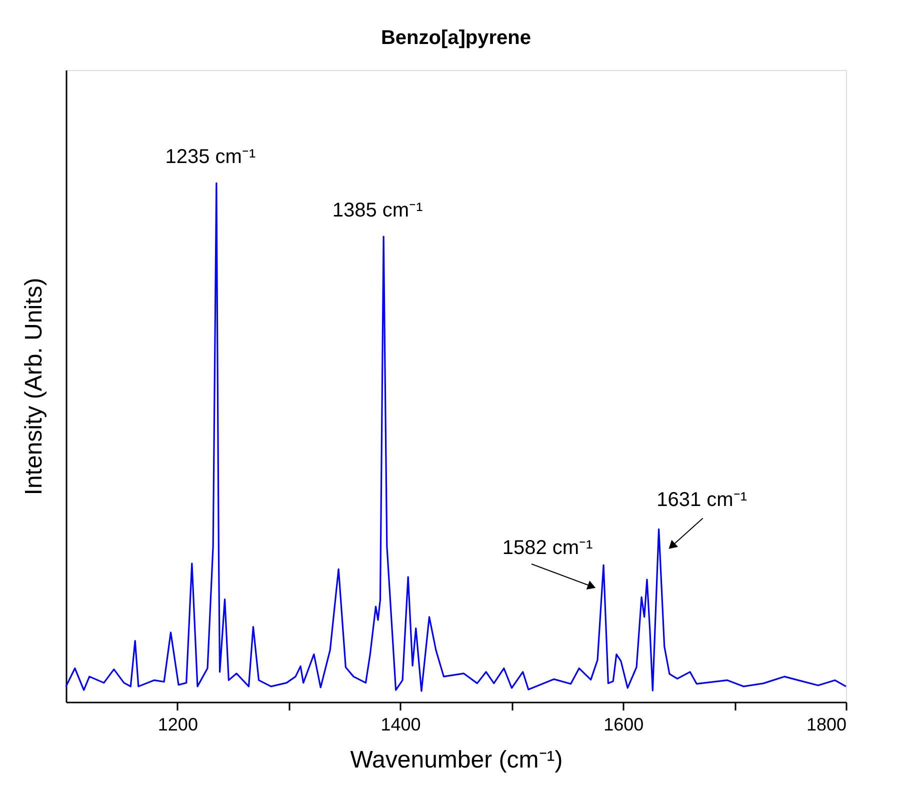 The image size is (914, 805). What do you see at coordinates (702, 500) in the screenshot?
I see `annotation: 1631 cm⁻¹` at bounding box center [702, 500].